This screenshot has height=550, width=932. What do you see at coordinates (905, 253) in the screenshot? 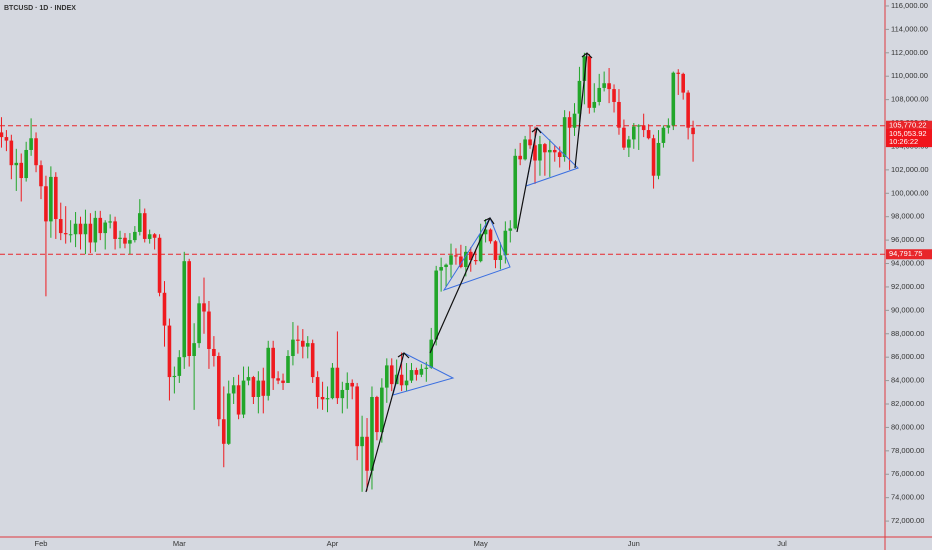
I see `price-label: 94,791.75` at bounding box center [905, 253].